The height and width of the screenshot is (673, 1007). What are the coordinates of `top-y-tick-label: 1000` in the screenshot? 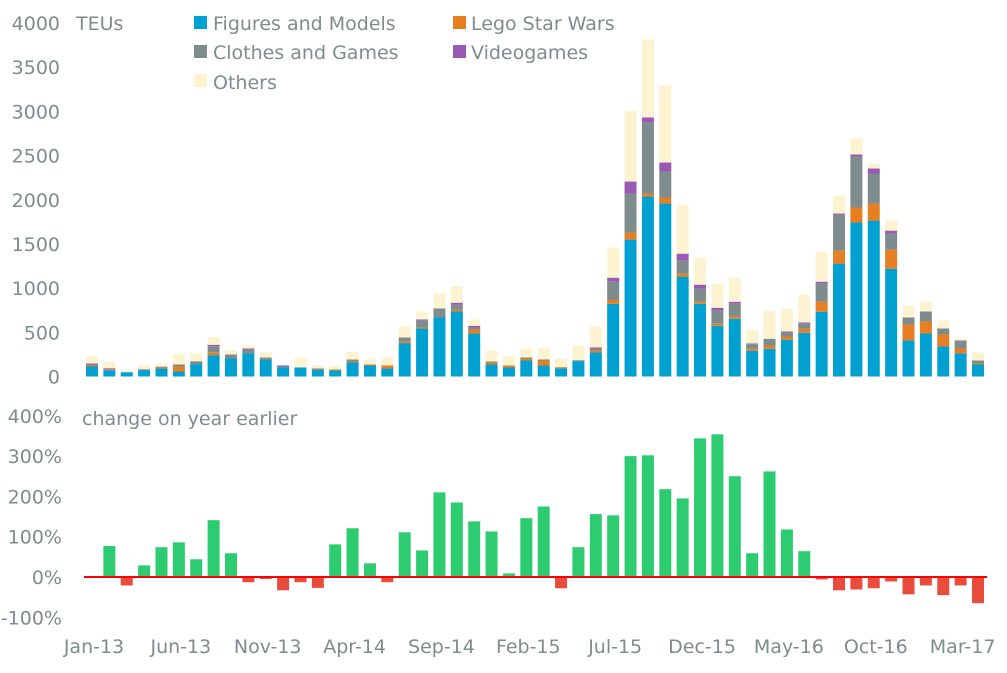 It's located at (36, 289).